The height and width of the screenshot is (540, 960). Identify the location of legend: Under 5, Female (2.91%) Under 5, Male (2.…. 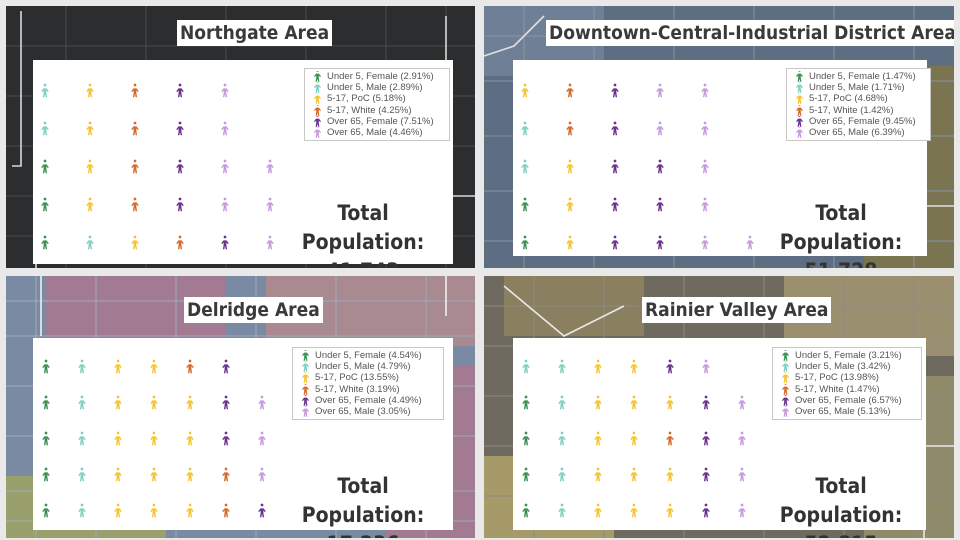
(377, 105).